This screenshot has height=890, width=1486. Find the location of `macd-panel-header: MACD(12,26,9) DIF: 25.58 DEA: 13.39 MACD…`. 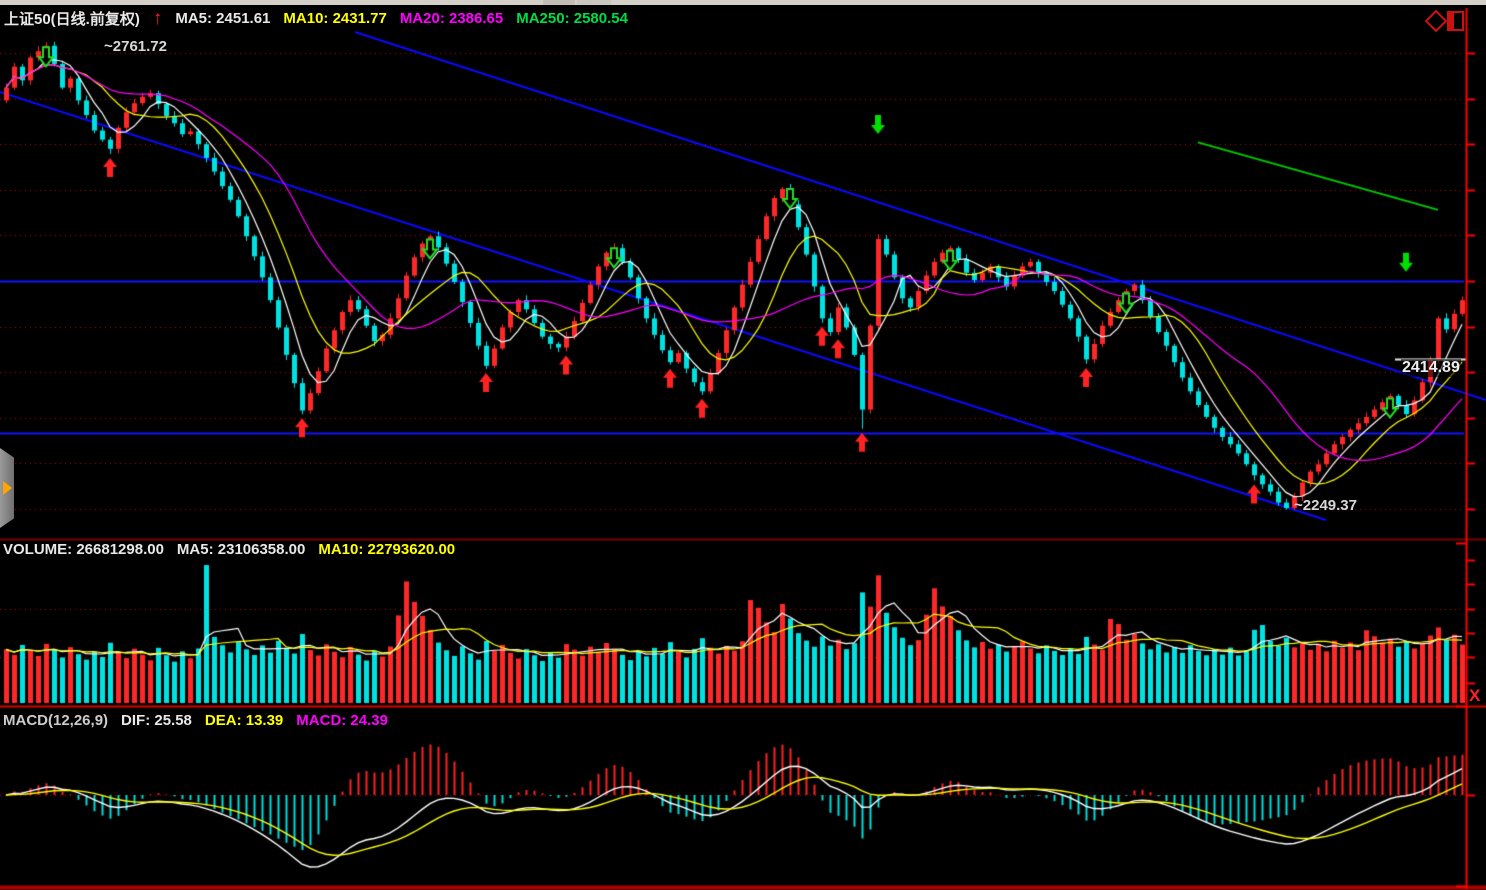

macd-panel-header: MACD(12,26,9) DIF: 25.58 DEA: 13.39 MACD… is located at coordinates (195, 720).